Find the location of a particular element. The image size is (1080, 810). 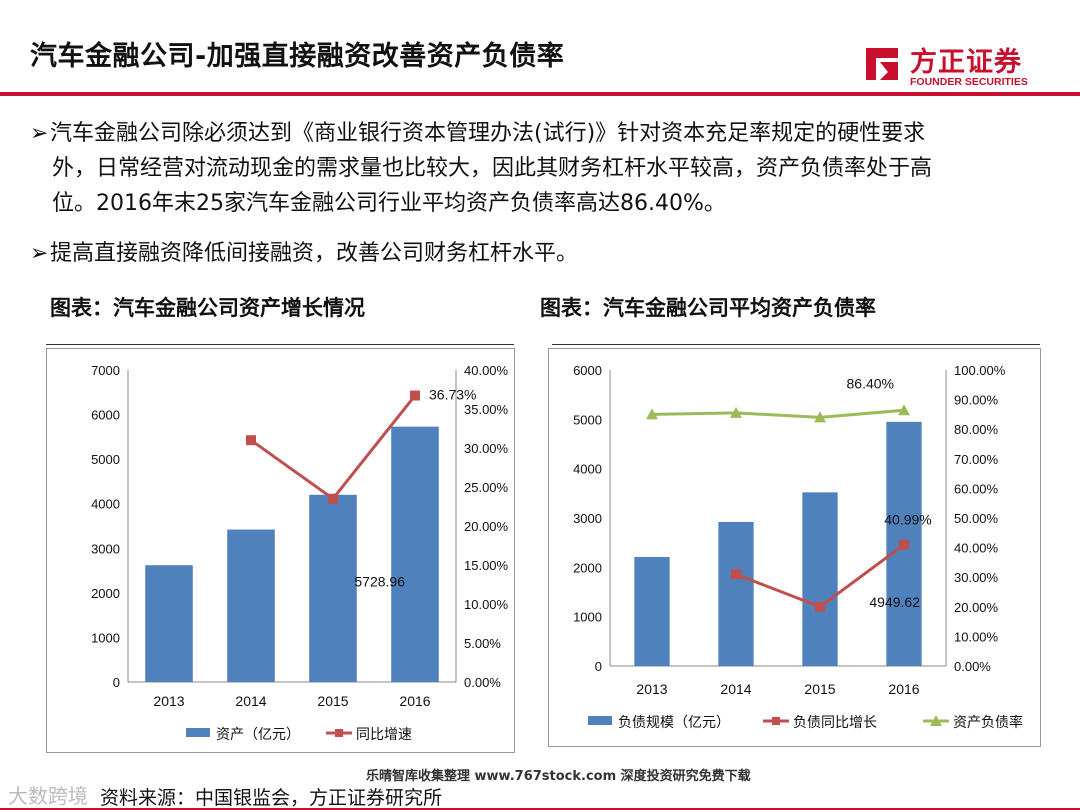

bottom-band is located at coordinates (540, 809).